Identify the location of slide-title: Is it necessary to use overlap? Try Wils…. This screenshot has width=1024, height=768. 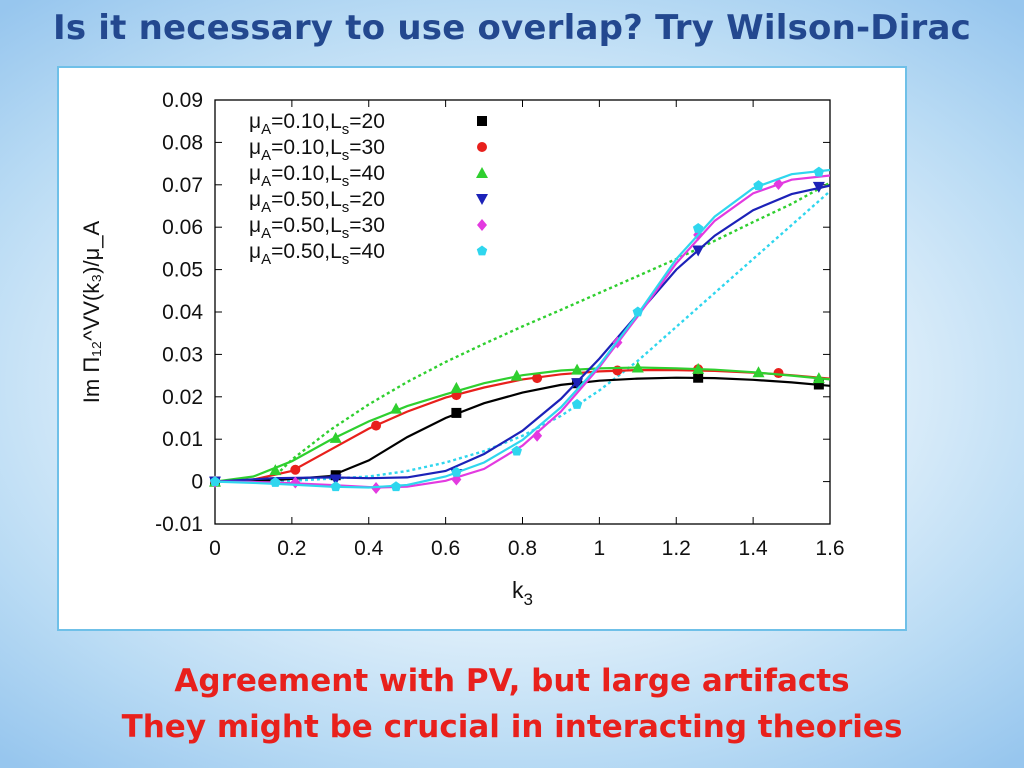
(512, 28).